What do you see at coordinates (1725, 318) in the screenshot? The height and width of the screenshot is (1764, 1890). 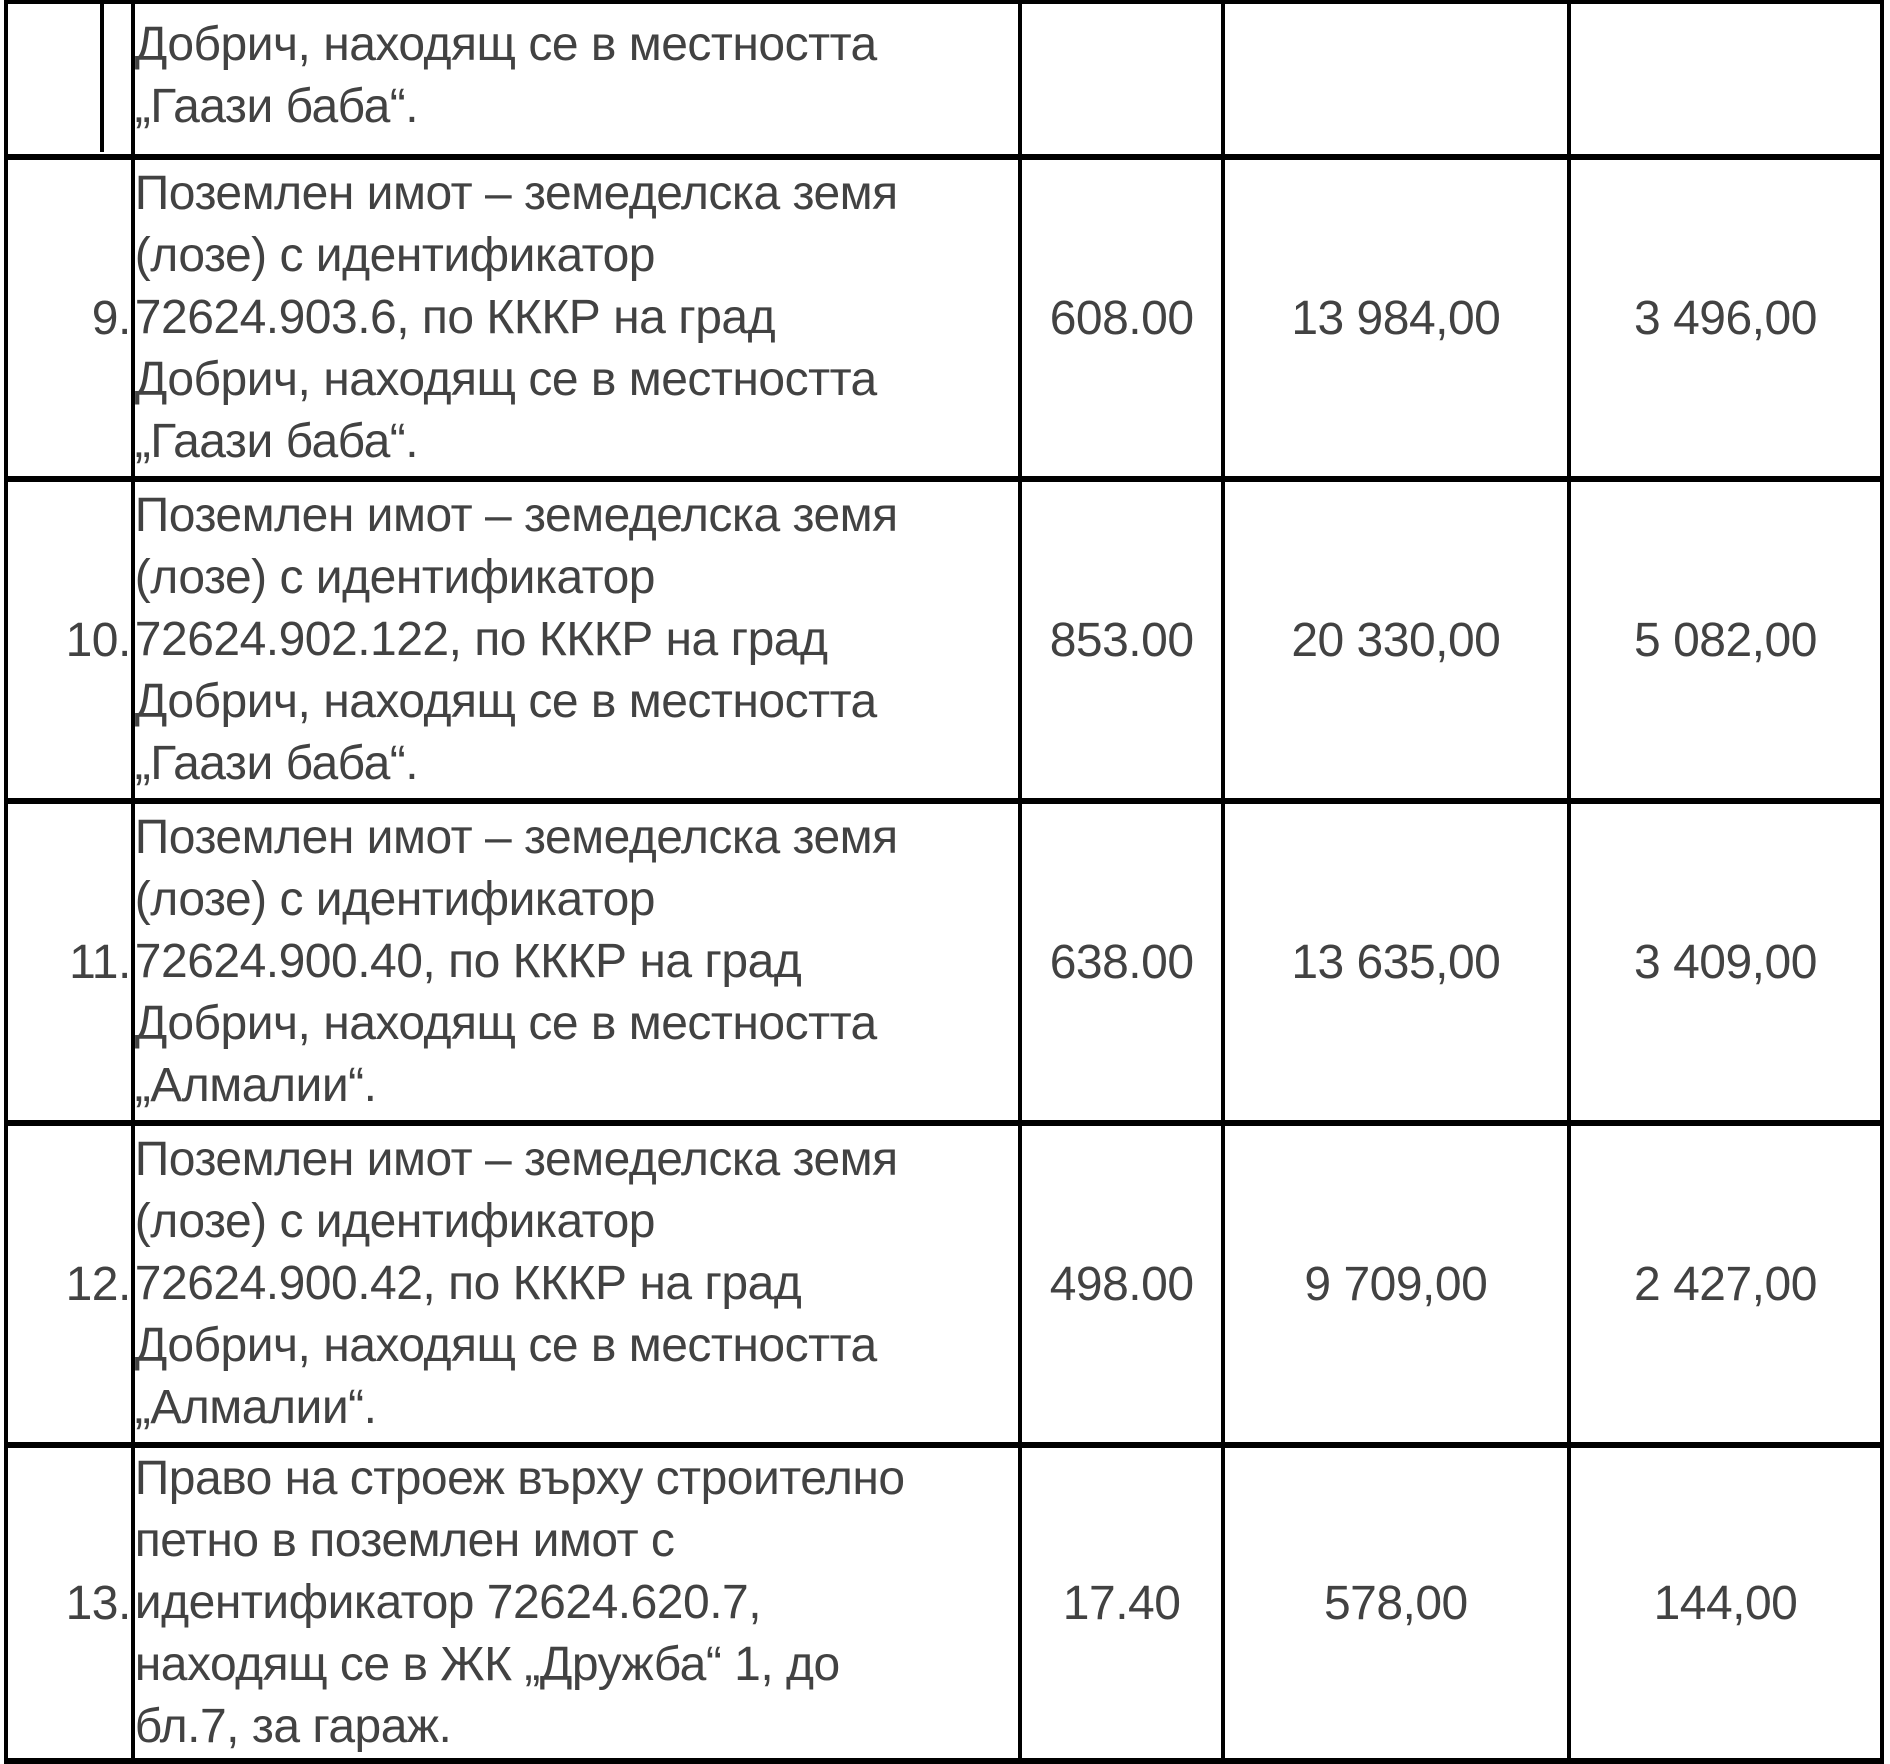 I see `col5-value-cell: 3 496,00` at bounding box center [1725, 318].